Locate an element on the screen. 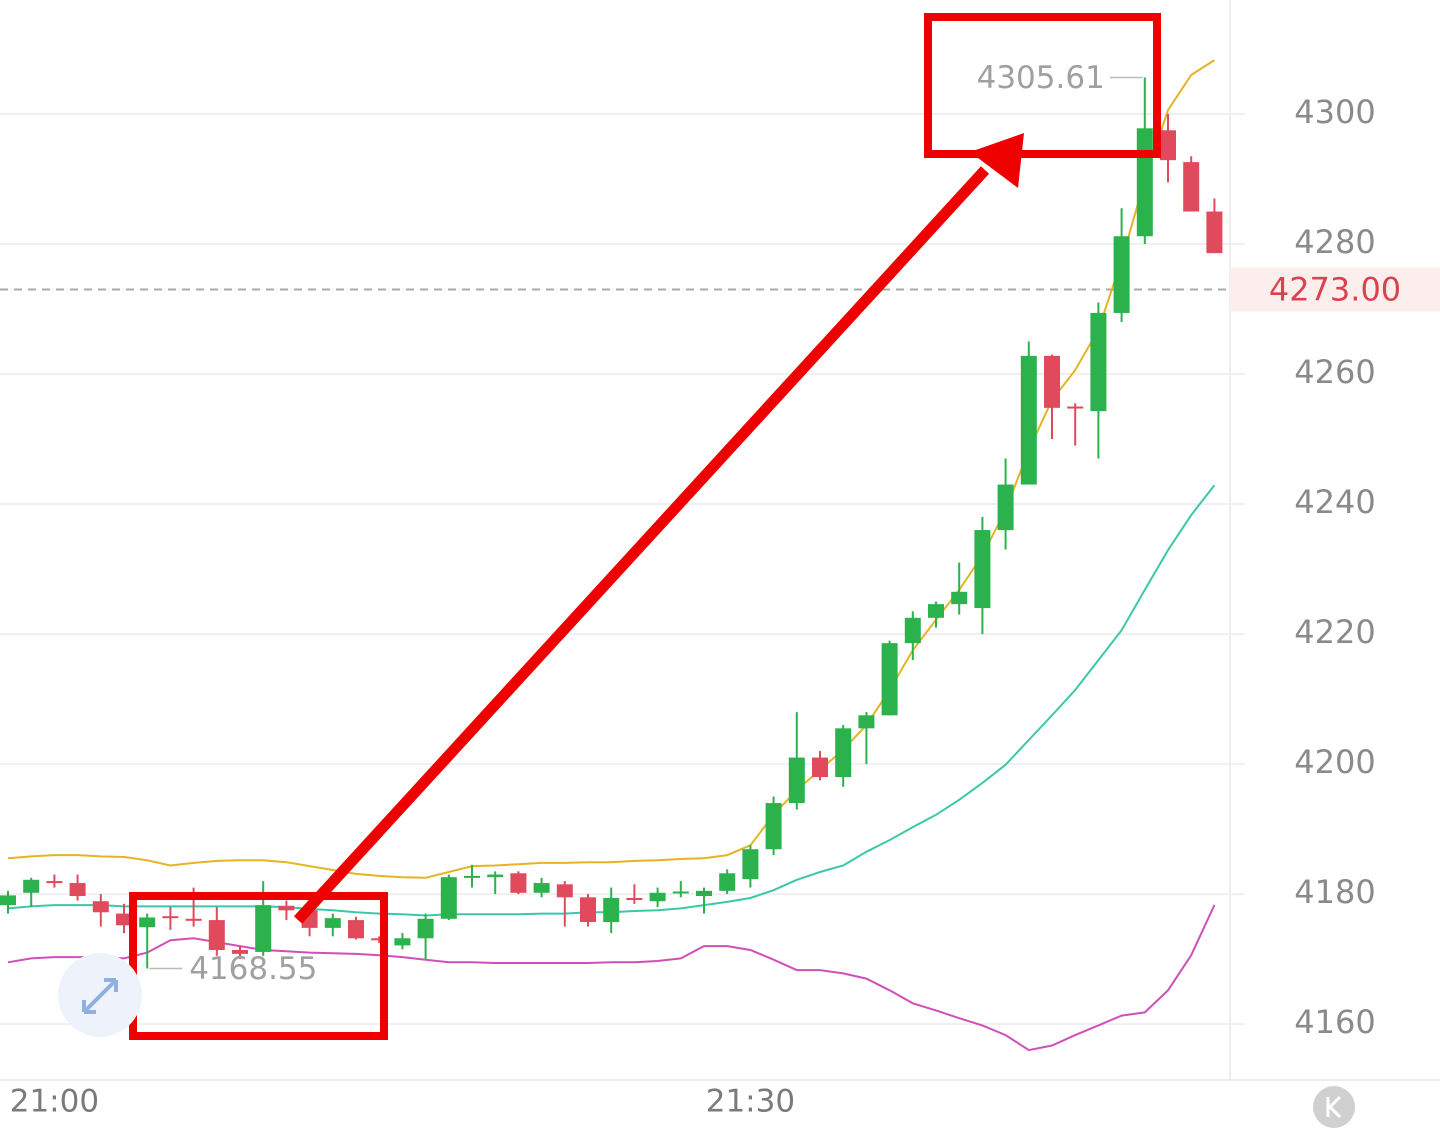 The height and width of the screenshot is (1137, 1440). k-button is located at coordinates (1334, 1107).